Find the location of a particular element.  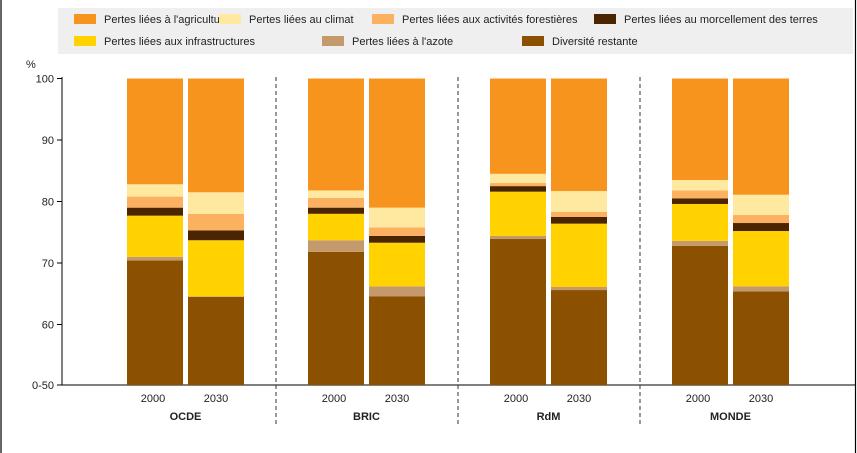

legend-item: Pertes liées aux activités forestières is located at coordinates (474, 20).